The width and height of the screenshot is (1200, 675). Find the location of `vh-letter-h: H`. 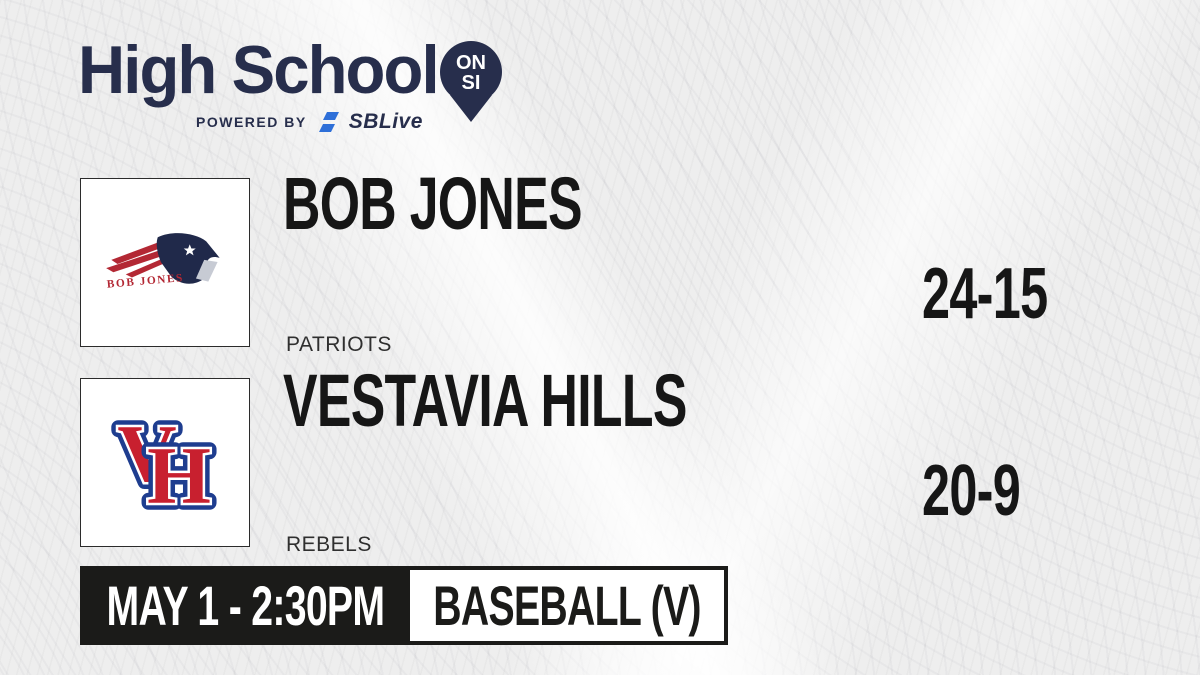

vh-letter-h: H is located at coordinates (179, 475).